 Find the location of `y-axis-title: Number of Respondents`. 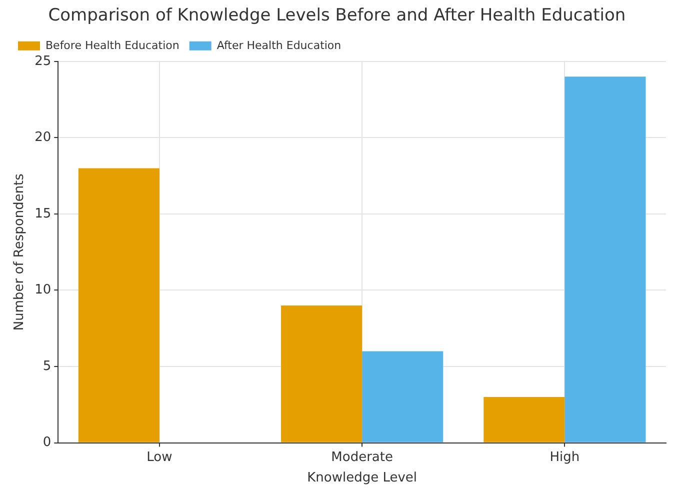

y-axis-title: Number of Respondents is located at coordinates (20, 252).